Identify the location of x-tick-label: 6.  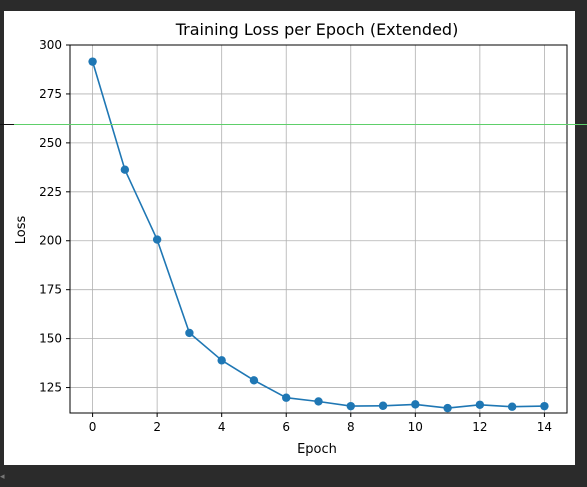
(286, 427).